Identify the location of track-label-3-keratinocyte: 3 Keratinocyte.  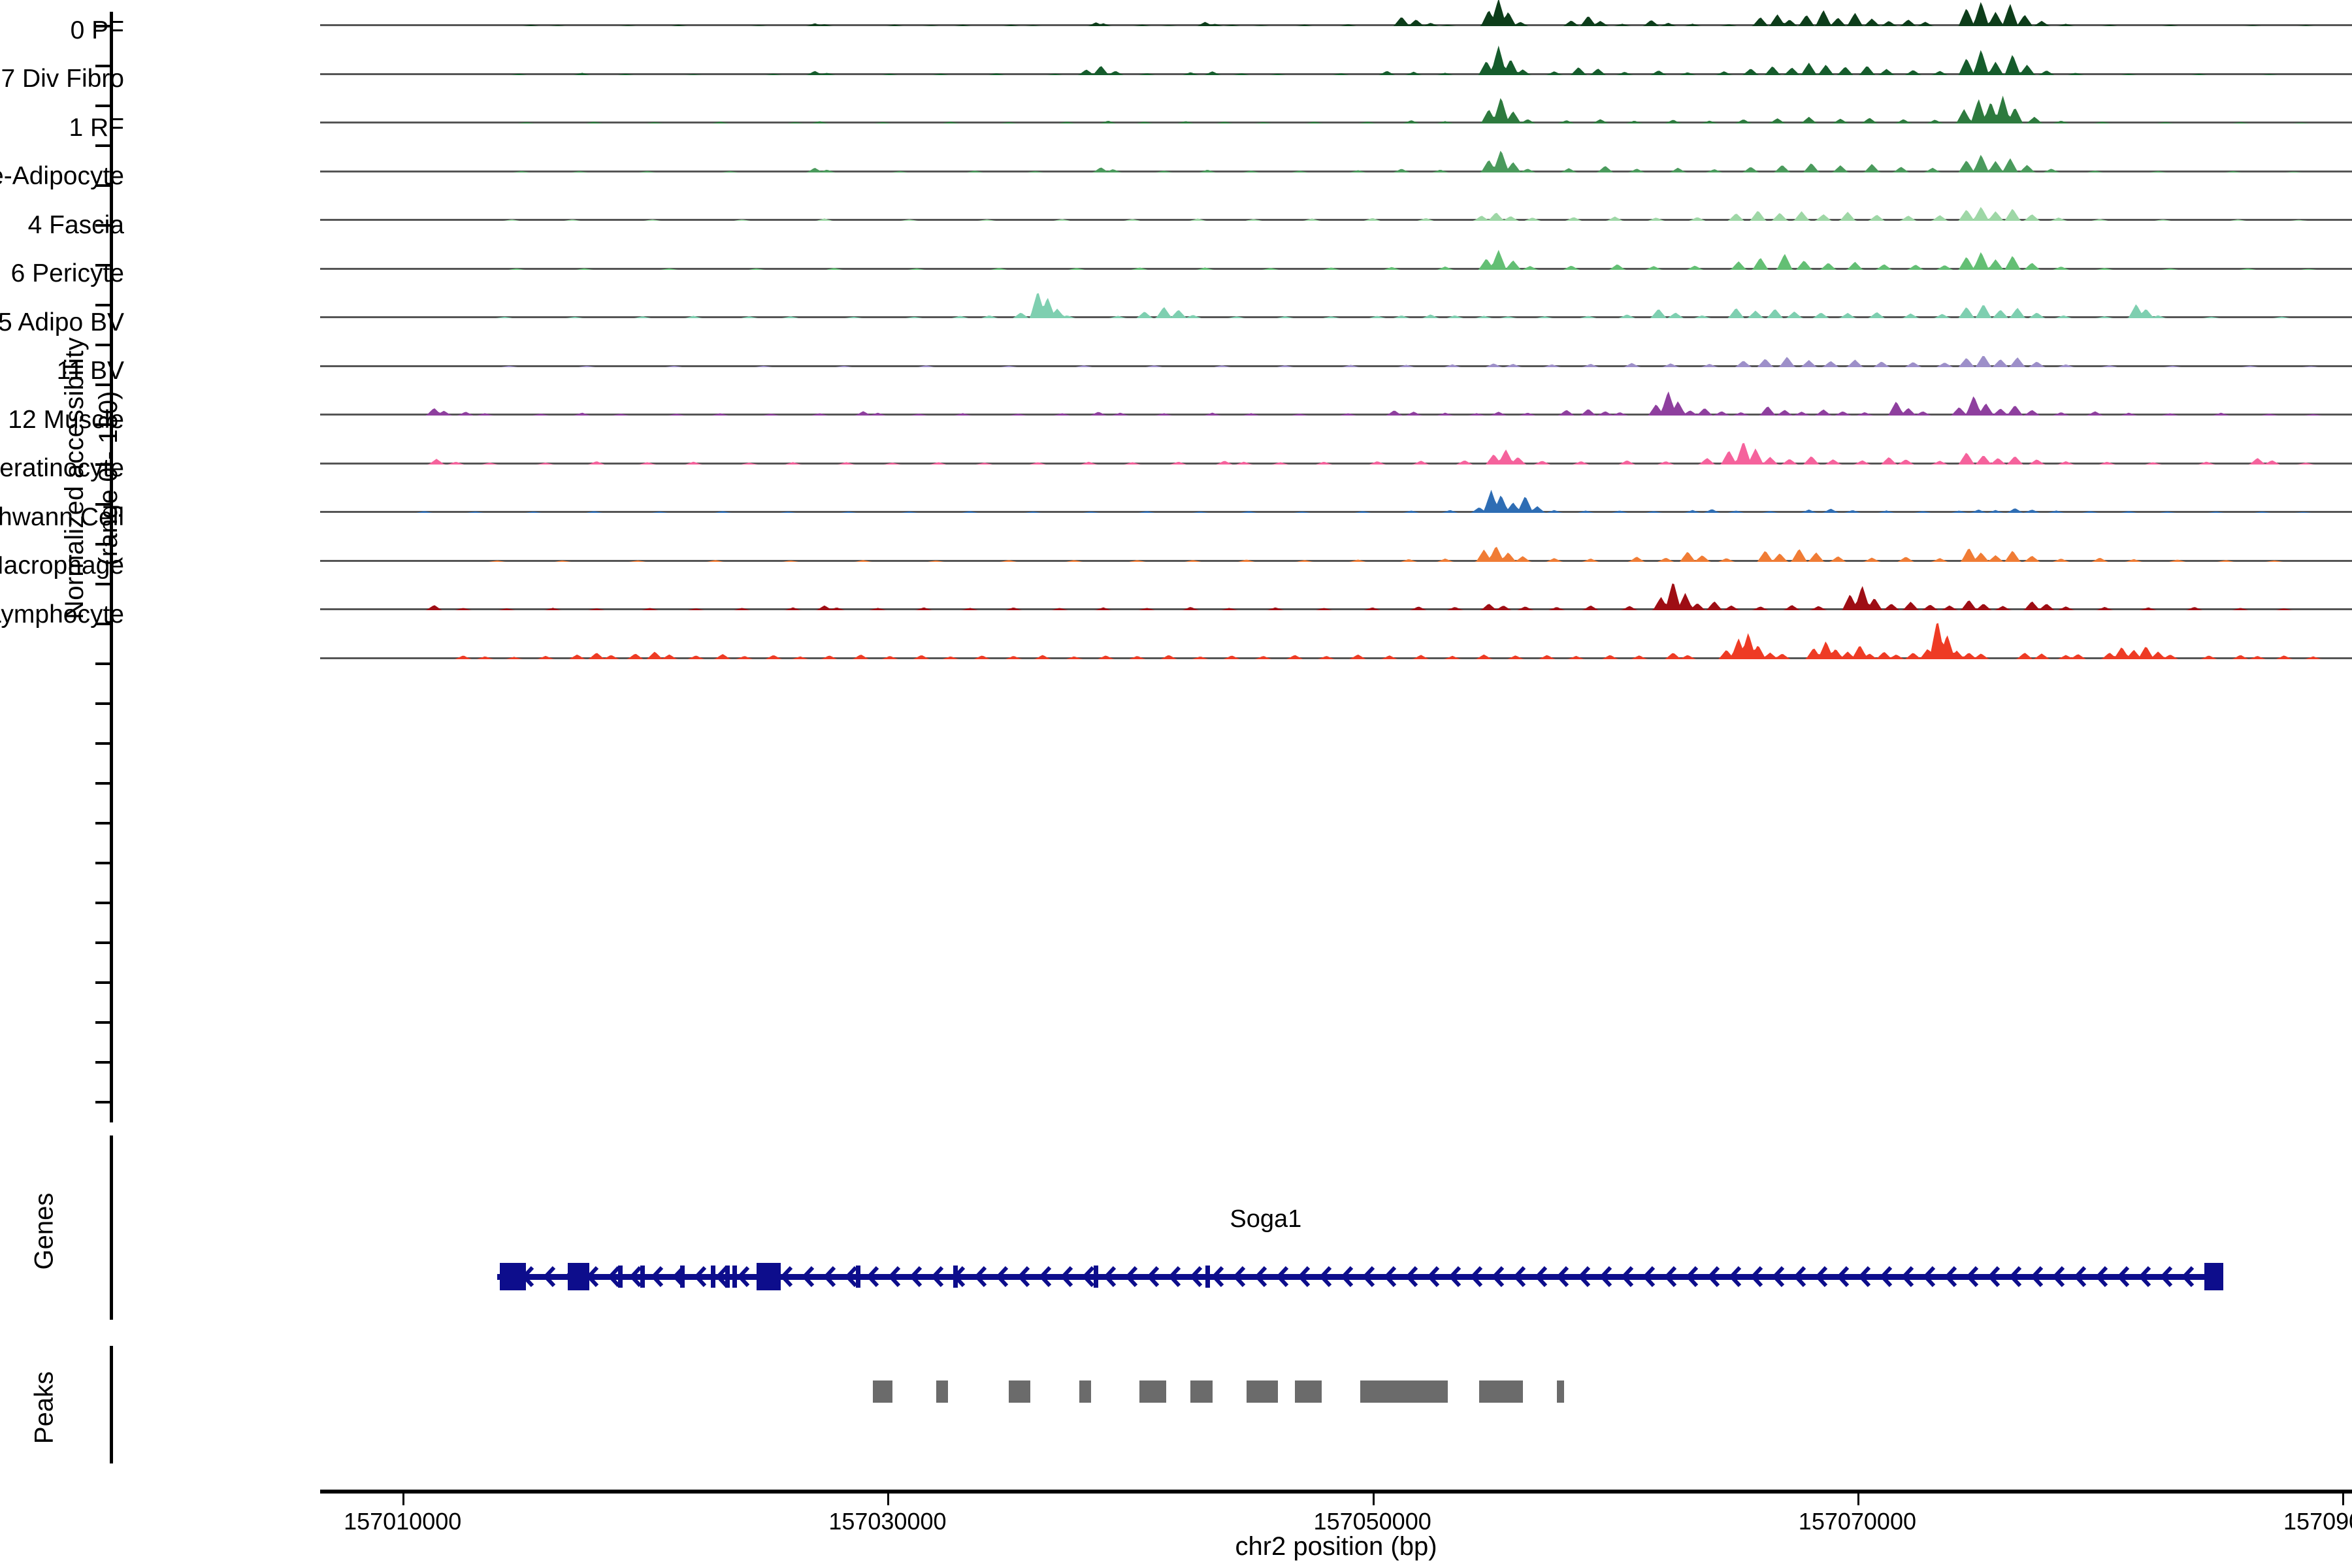
(62, 468).